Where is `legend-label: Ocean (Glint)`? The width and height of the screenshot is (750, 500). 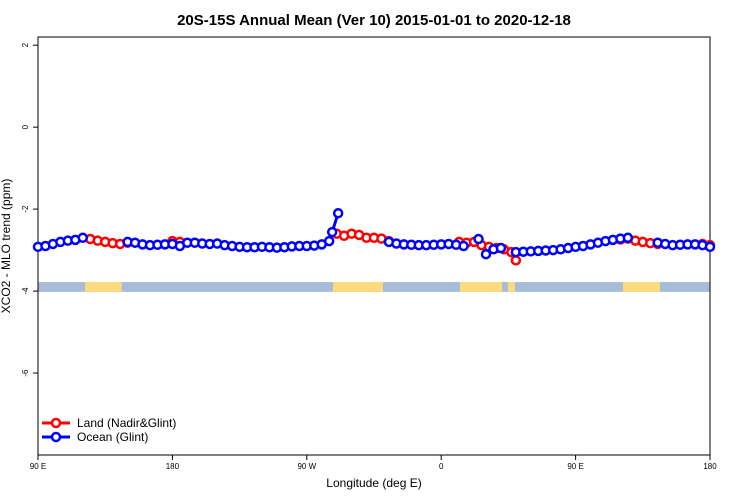 legend-label: Ocean (Glint) is located at coordinates (112, 437).